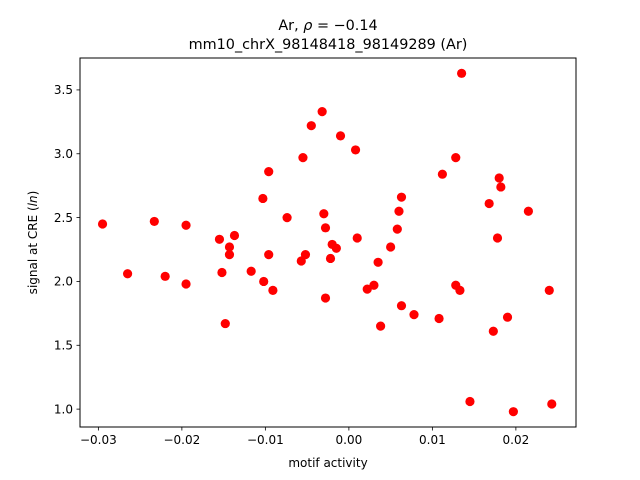  Describe the element at coordinates (181, 440) in the screenshot. I see `x-tick-label: −0.02` at that location.